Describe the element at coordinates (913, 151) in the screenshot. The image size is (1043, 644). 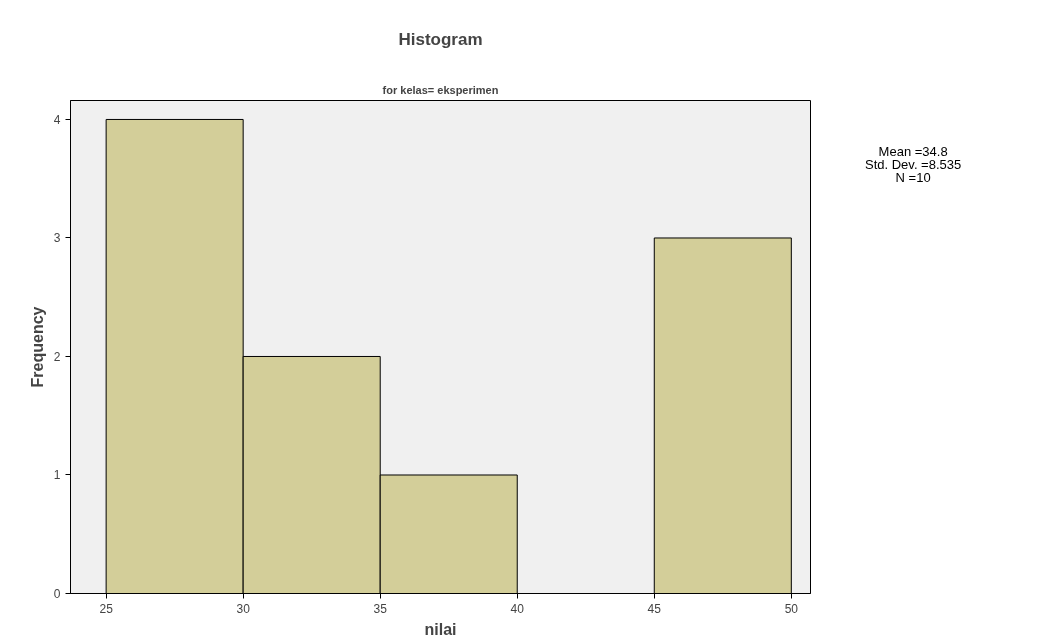
I see `text: Mean =34.8` at that location.